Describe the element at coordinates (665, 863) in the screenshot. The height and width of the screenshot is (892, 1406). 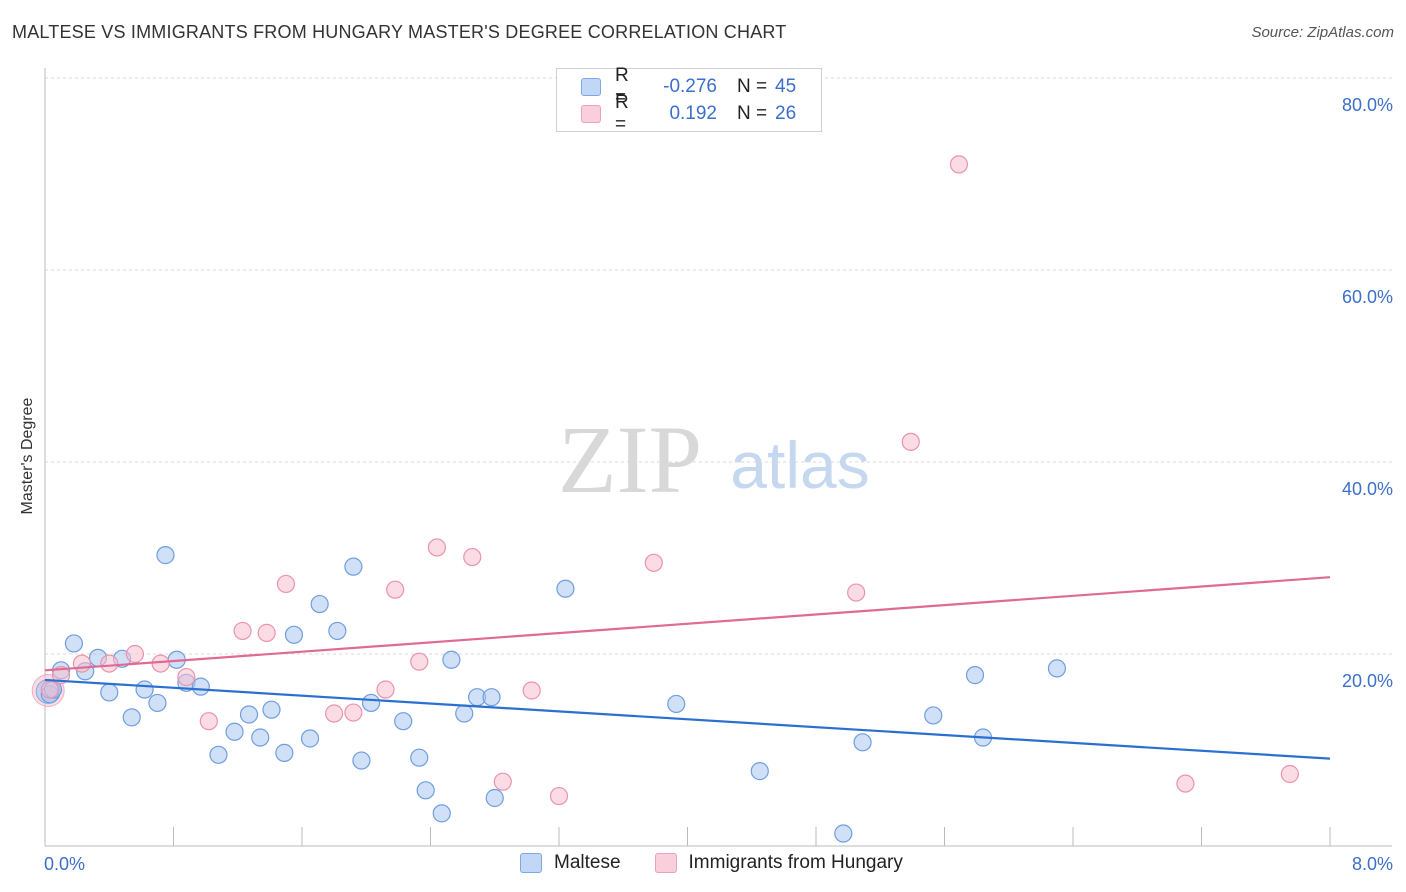
I see `hungary-legend-swatch` at that location.